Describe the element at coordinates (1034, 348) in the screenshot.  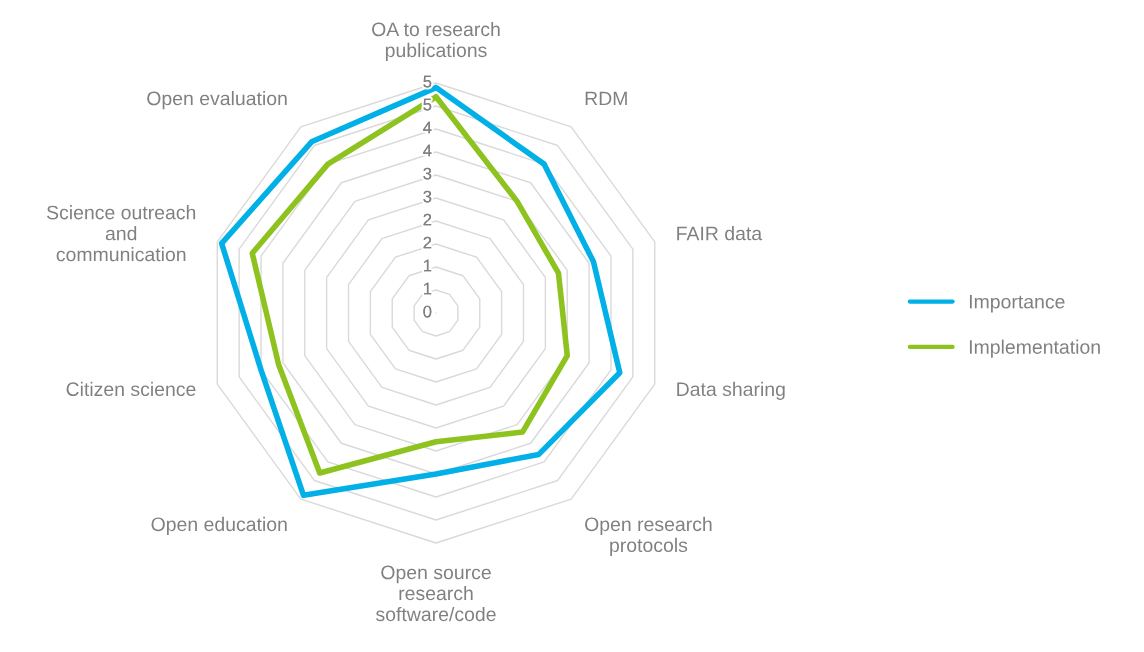
I see `legend-label: Implementation` at that location.